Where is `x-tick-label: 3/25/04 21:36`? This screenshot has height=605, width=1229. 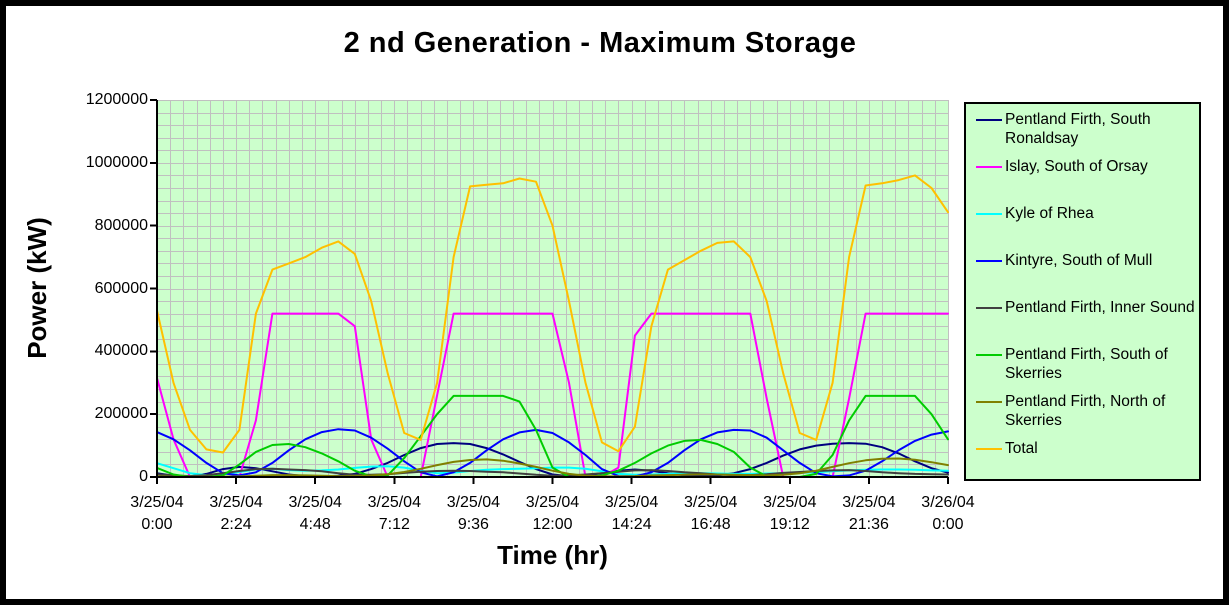 x-tick-label: 3/25/04 21:36 is located at coordinates (869, 514).